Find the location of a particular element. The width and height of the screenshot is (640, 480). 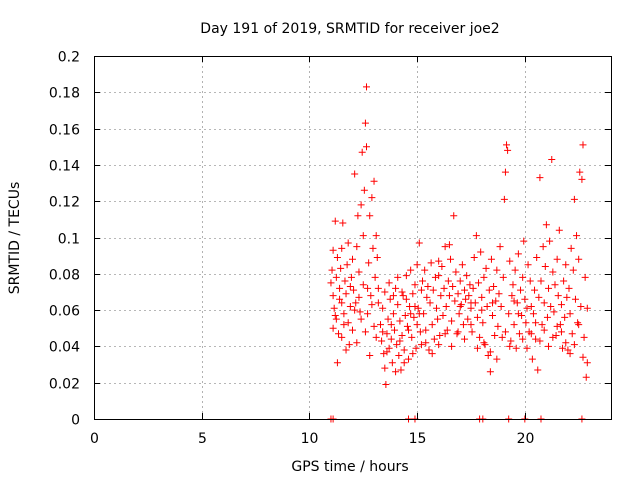

x-tick-label: 15 is located at coordinates (418, 439).